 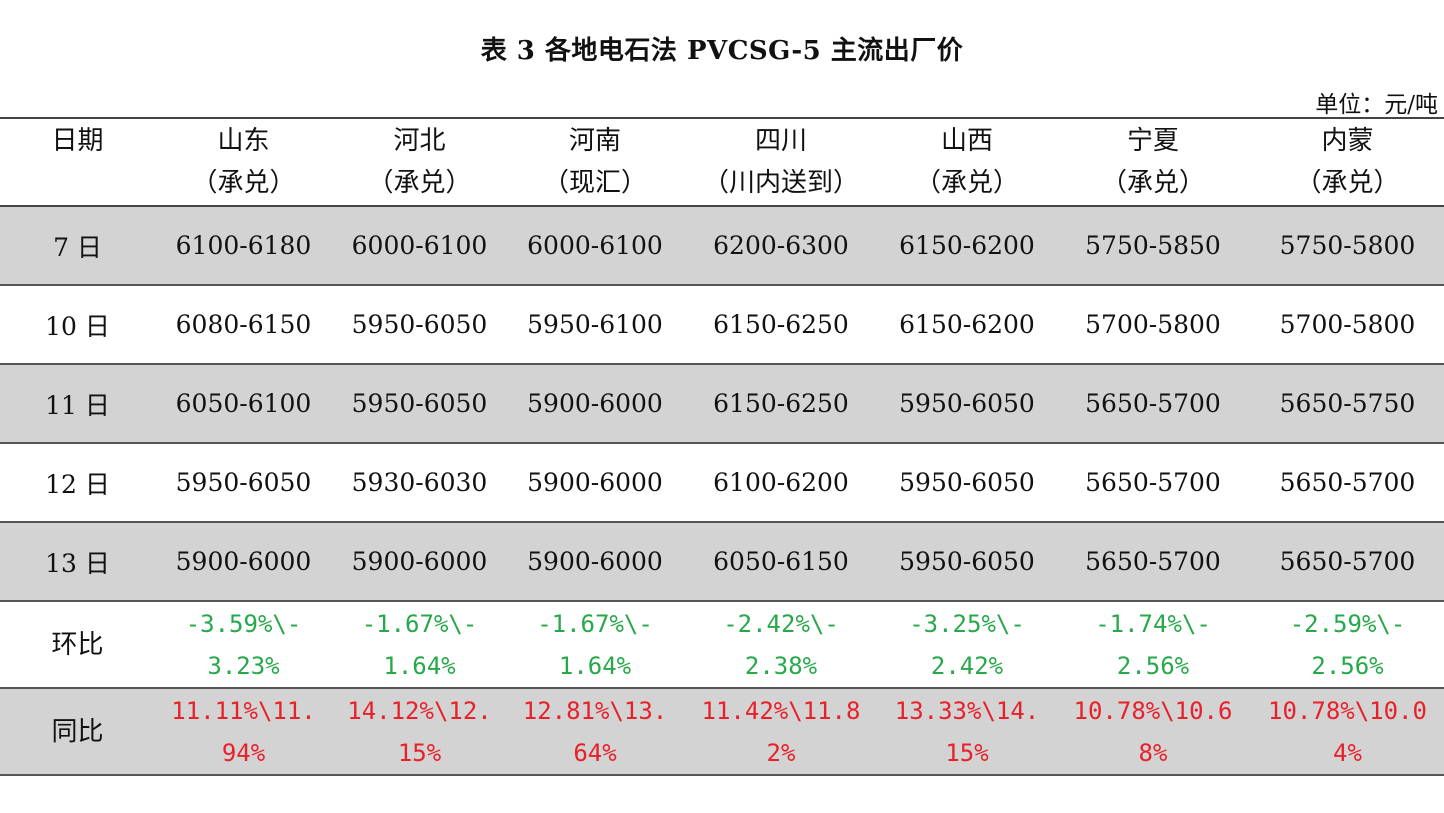 I want to click on header-shanxi: 山西 （承兑）, so click(x=967, y=162).